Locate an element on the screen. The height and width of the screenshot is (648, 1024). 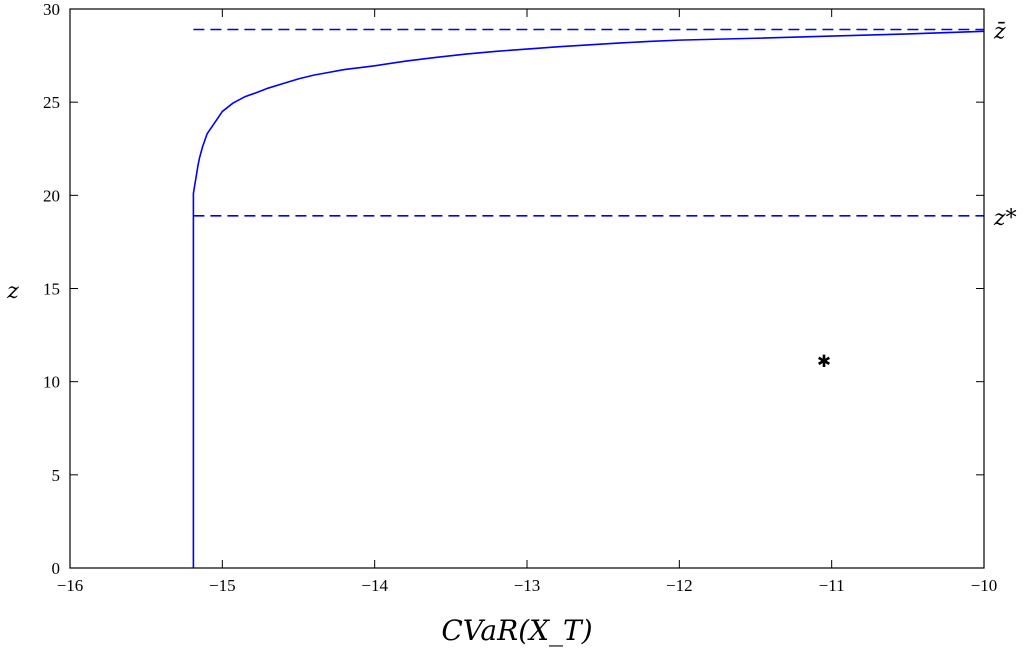
y-axis-title: z is located at coordinates (12, 291).